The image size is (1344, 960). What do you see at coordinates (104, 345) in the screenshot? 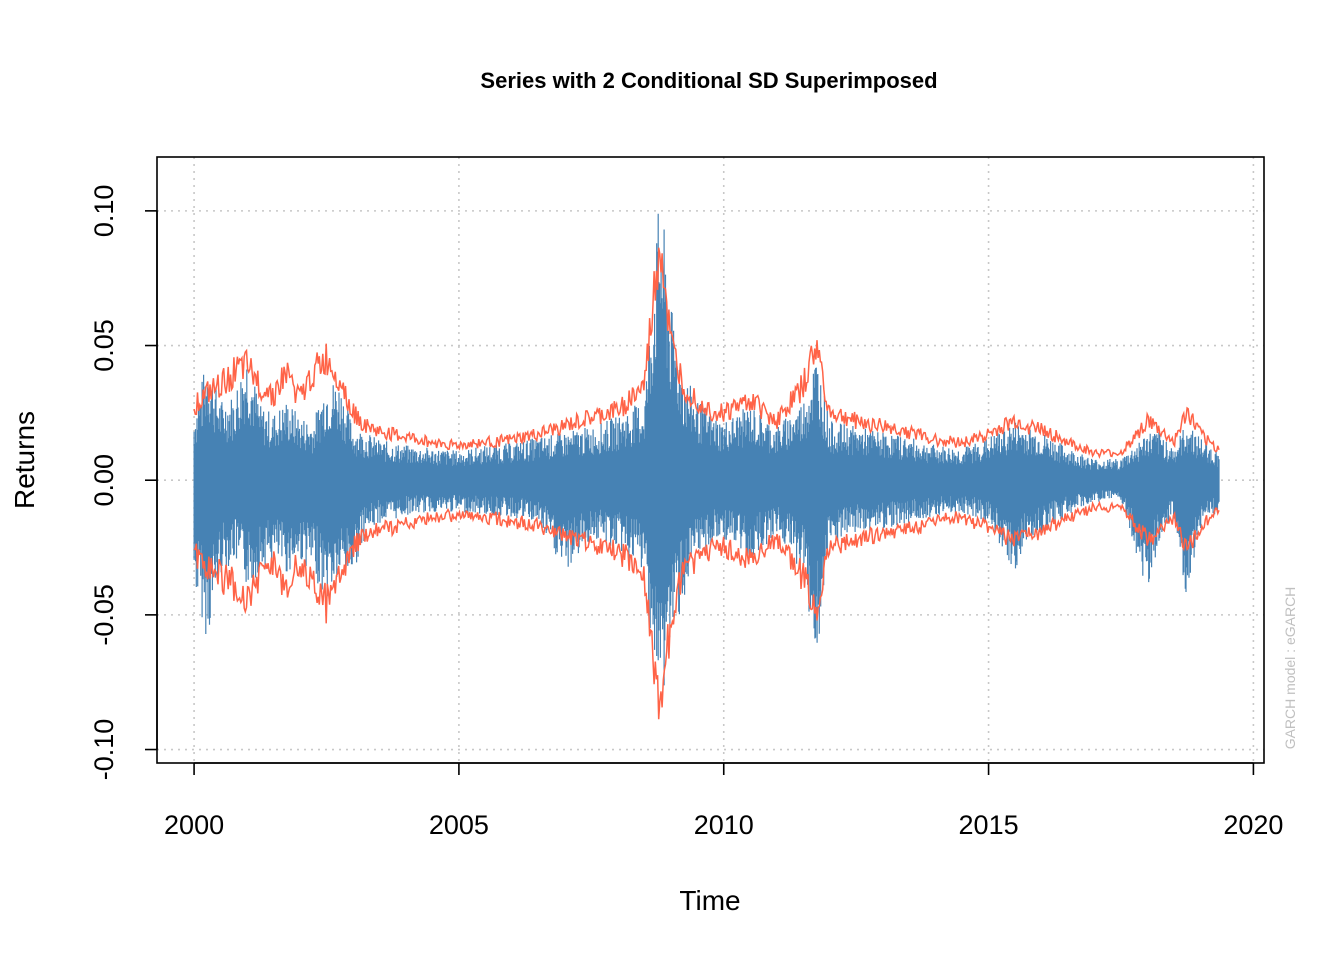
I see `y-tick-label-0.05: 0.05` at bounding box center [104, 345].